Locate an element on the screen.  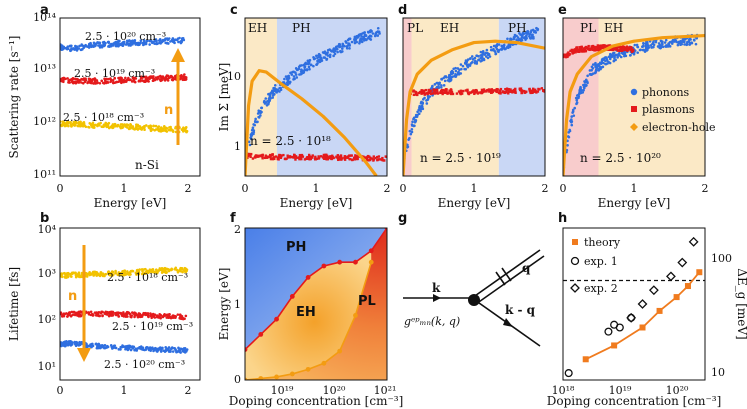
series-plasmons is located at coordinates (477, 92).